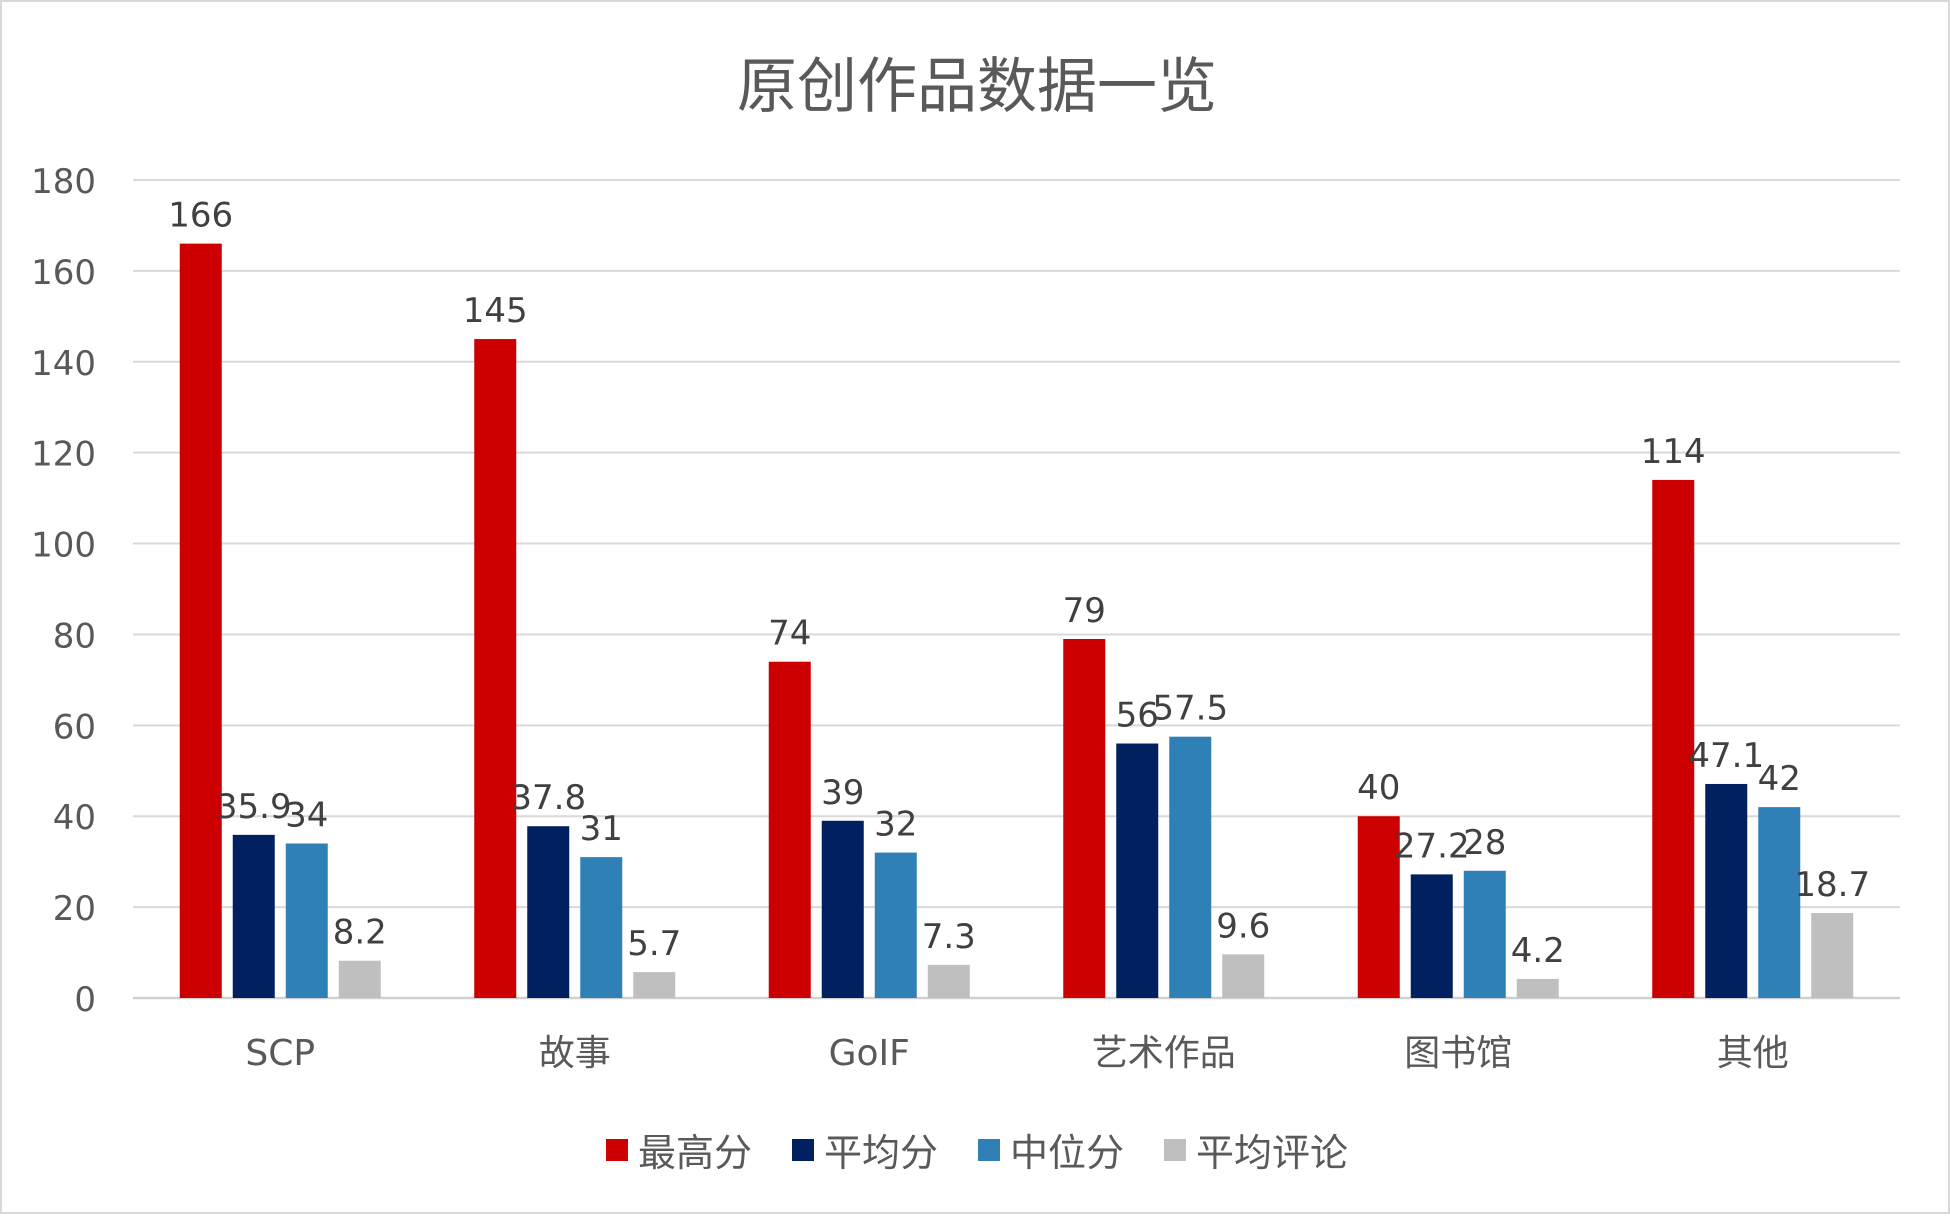 The image size is (1950, 1216). I want to click on legend: 最高分 平均分 中位分 平均评论, so click(976, 1149).